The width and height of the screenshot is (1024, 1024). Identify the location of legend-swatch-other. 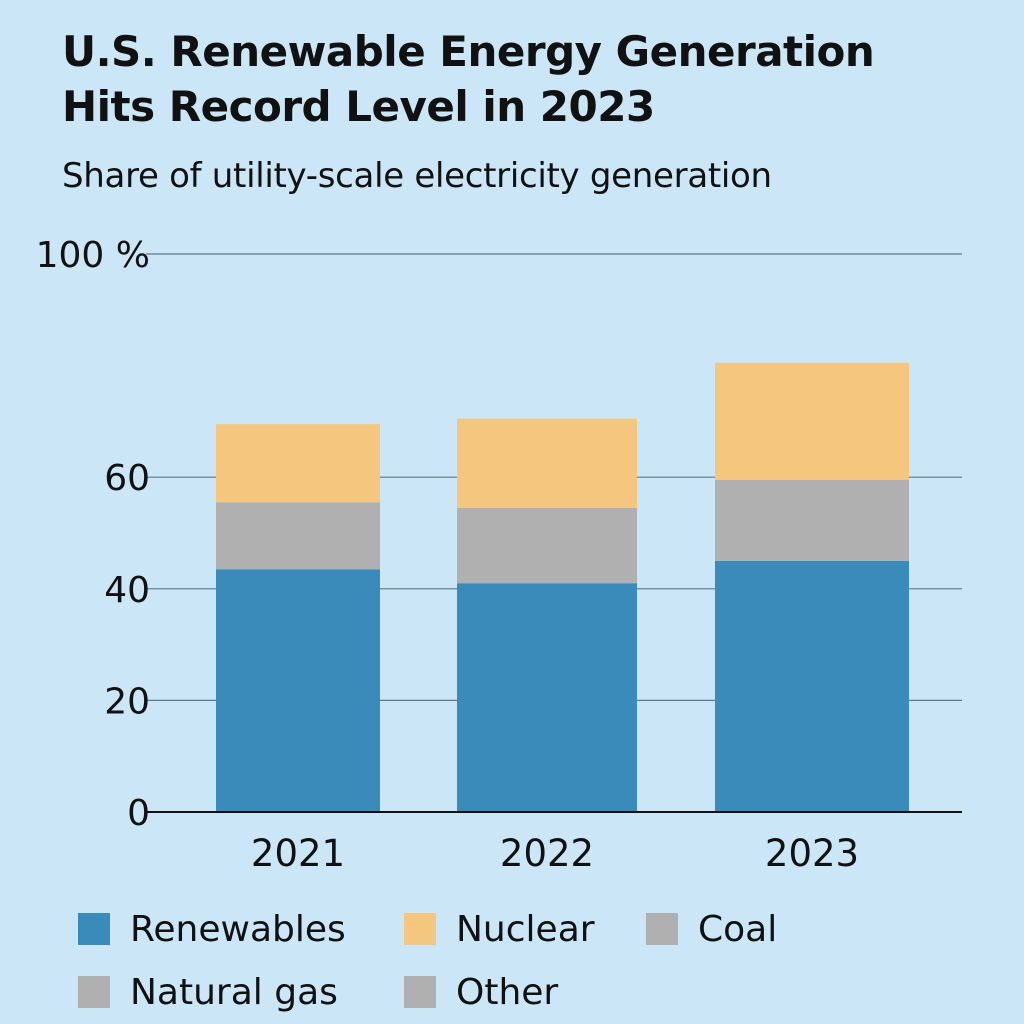
(420, 992).